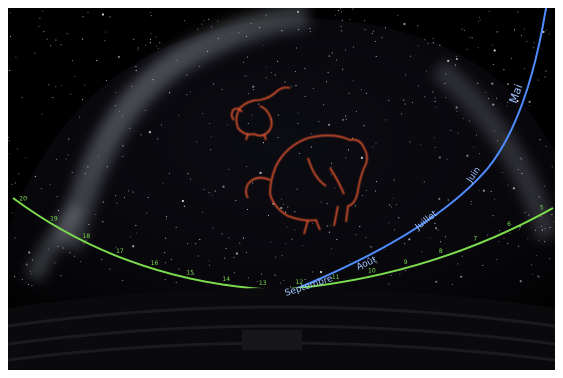 The image size is (563, 378). What do you see at coordinates (23, 199) in the screenshot?
I see `horizon-number: 20` at bounding box center [23, 199].